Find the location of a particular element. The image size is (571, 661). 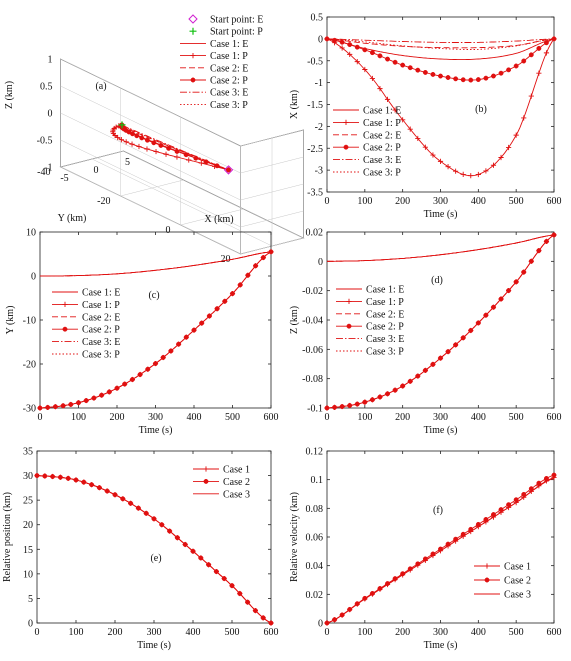

y-tick-label: -0.04 is located at coordinates (312, 321).